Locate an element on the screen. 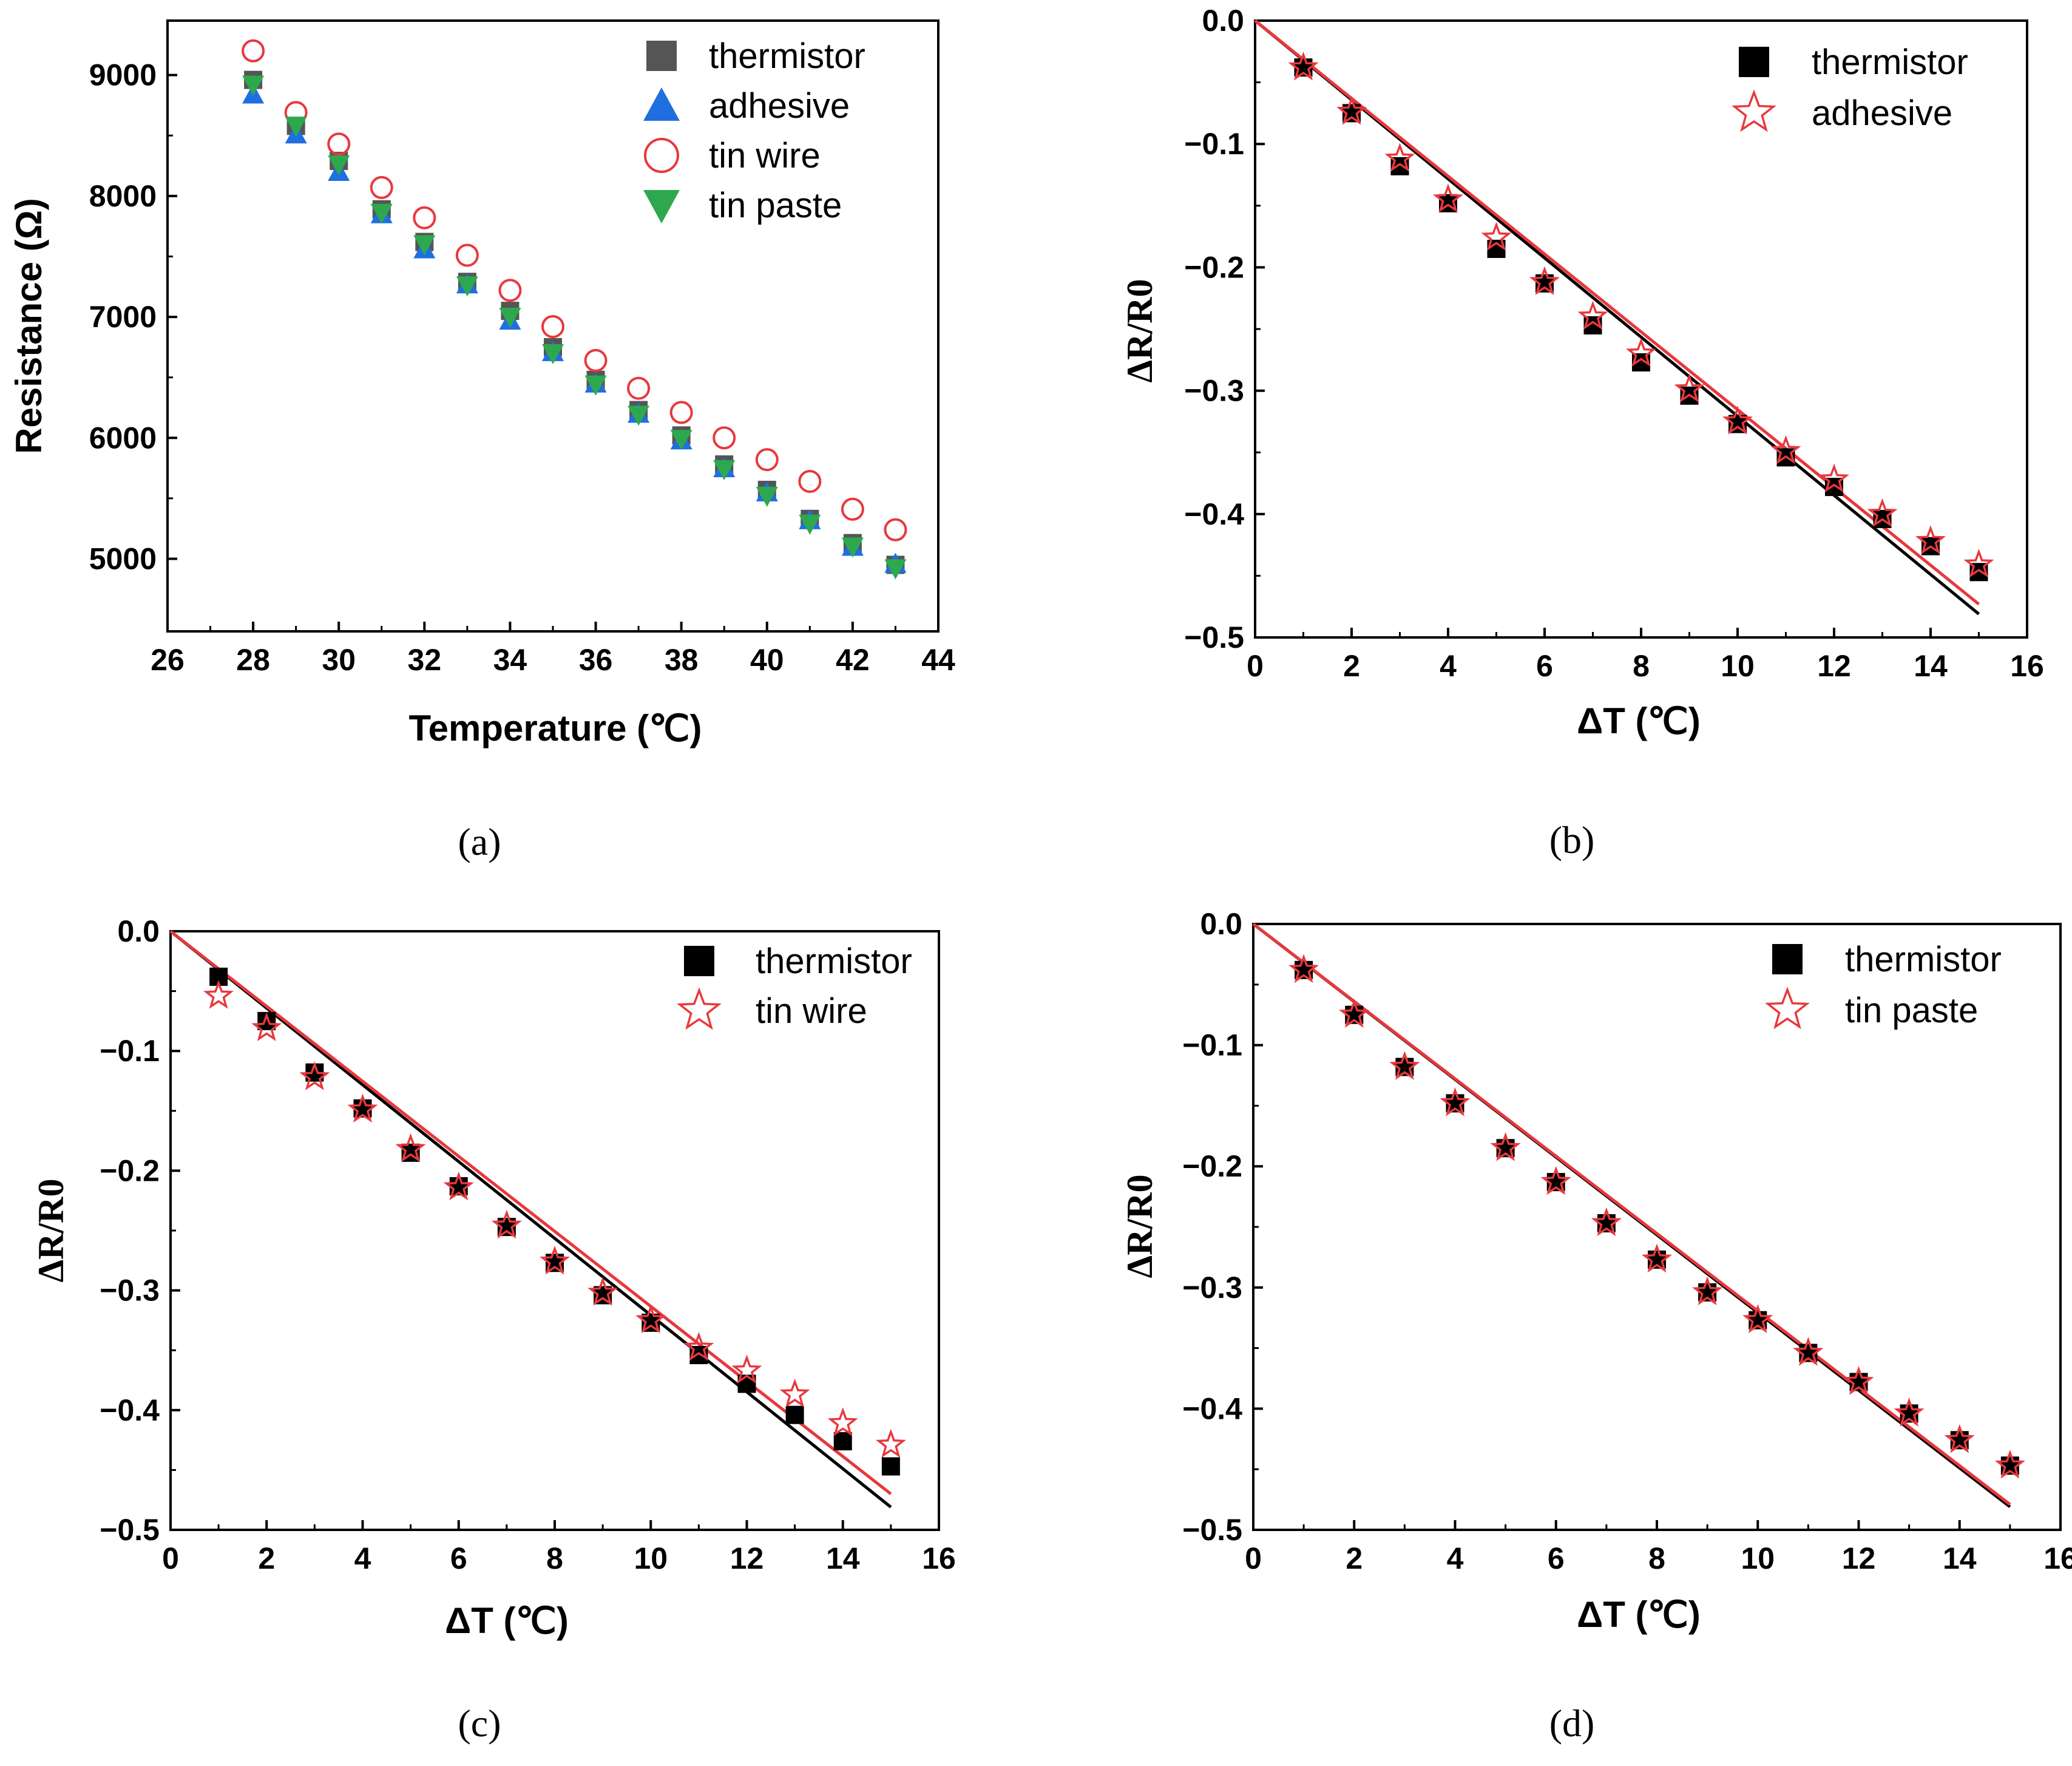  x-axis-title: Temperature (℃) is located at coordinates (555, 728).